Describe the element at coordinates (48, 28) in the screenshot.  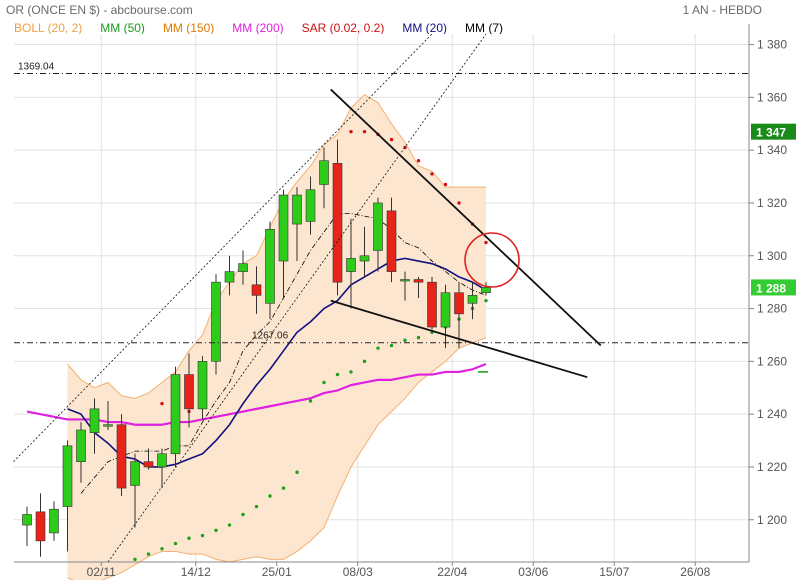
I see `legend-item: BOLL (20, 2)` at that location.